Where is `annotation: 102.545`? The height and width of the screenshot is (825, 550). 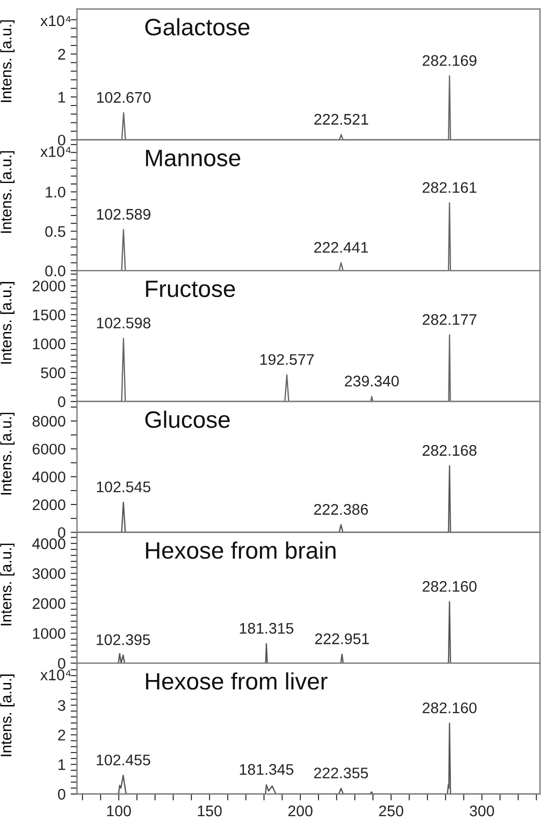 annotation: 102.545 is located at coordinates (123, 486).